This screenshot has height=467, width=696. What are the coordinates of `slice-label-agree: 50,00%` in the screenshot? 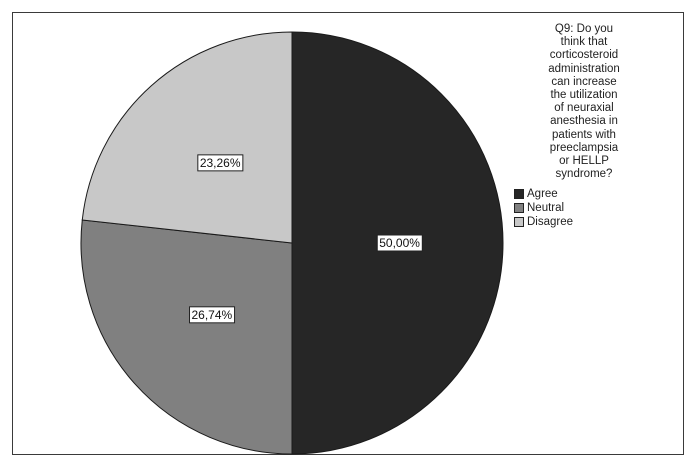 It's located at (399, 243).